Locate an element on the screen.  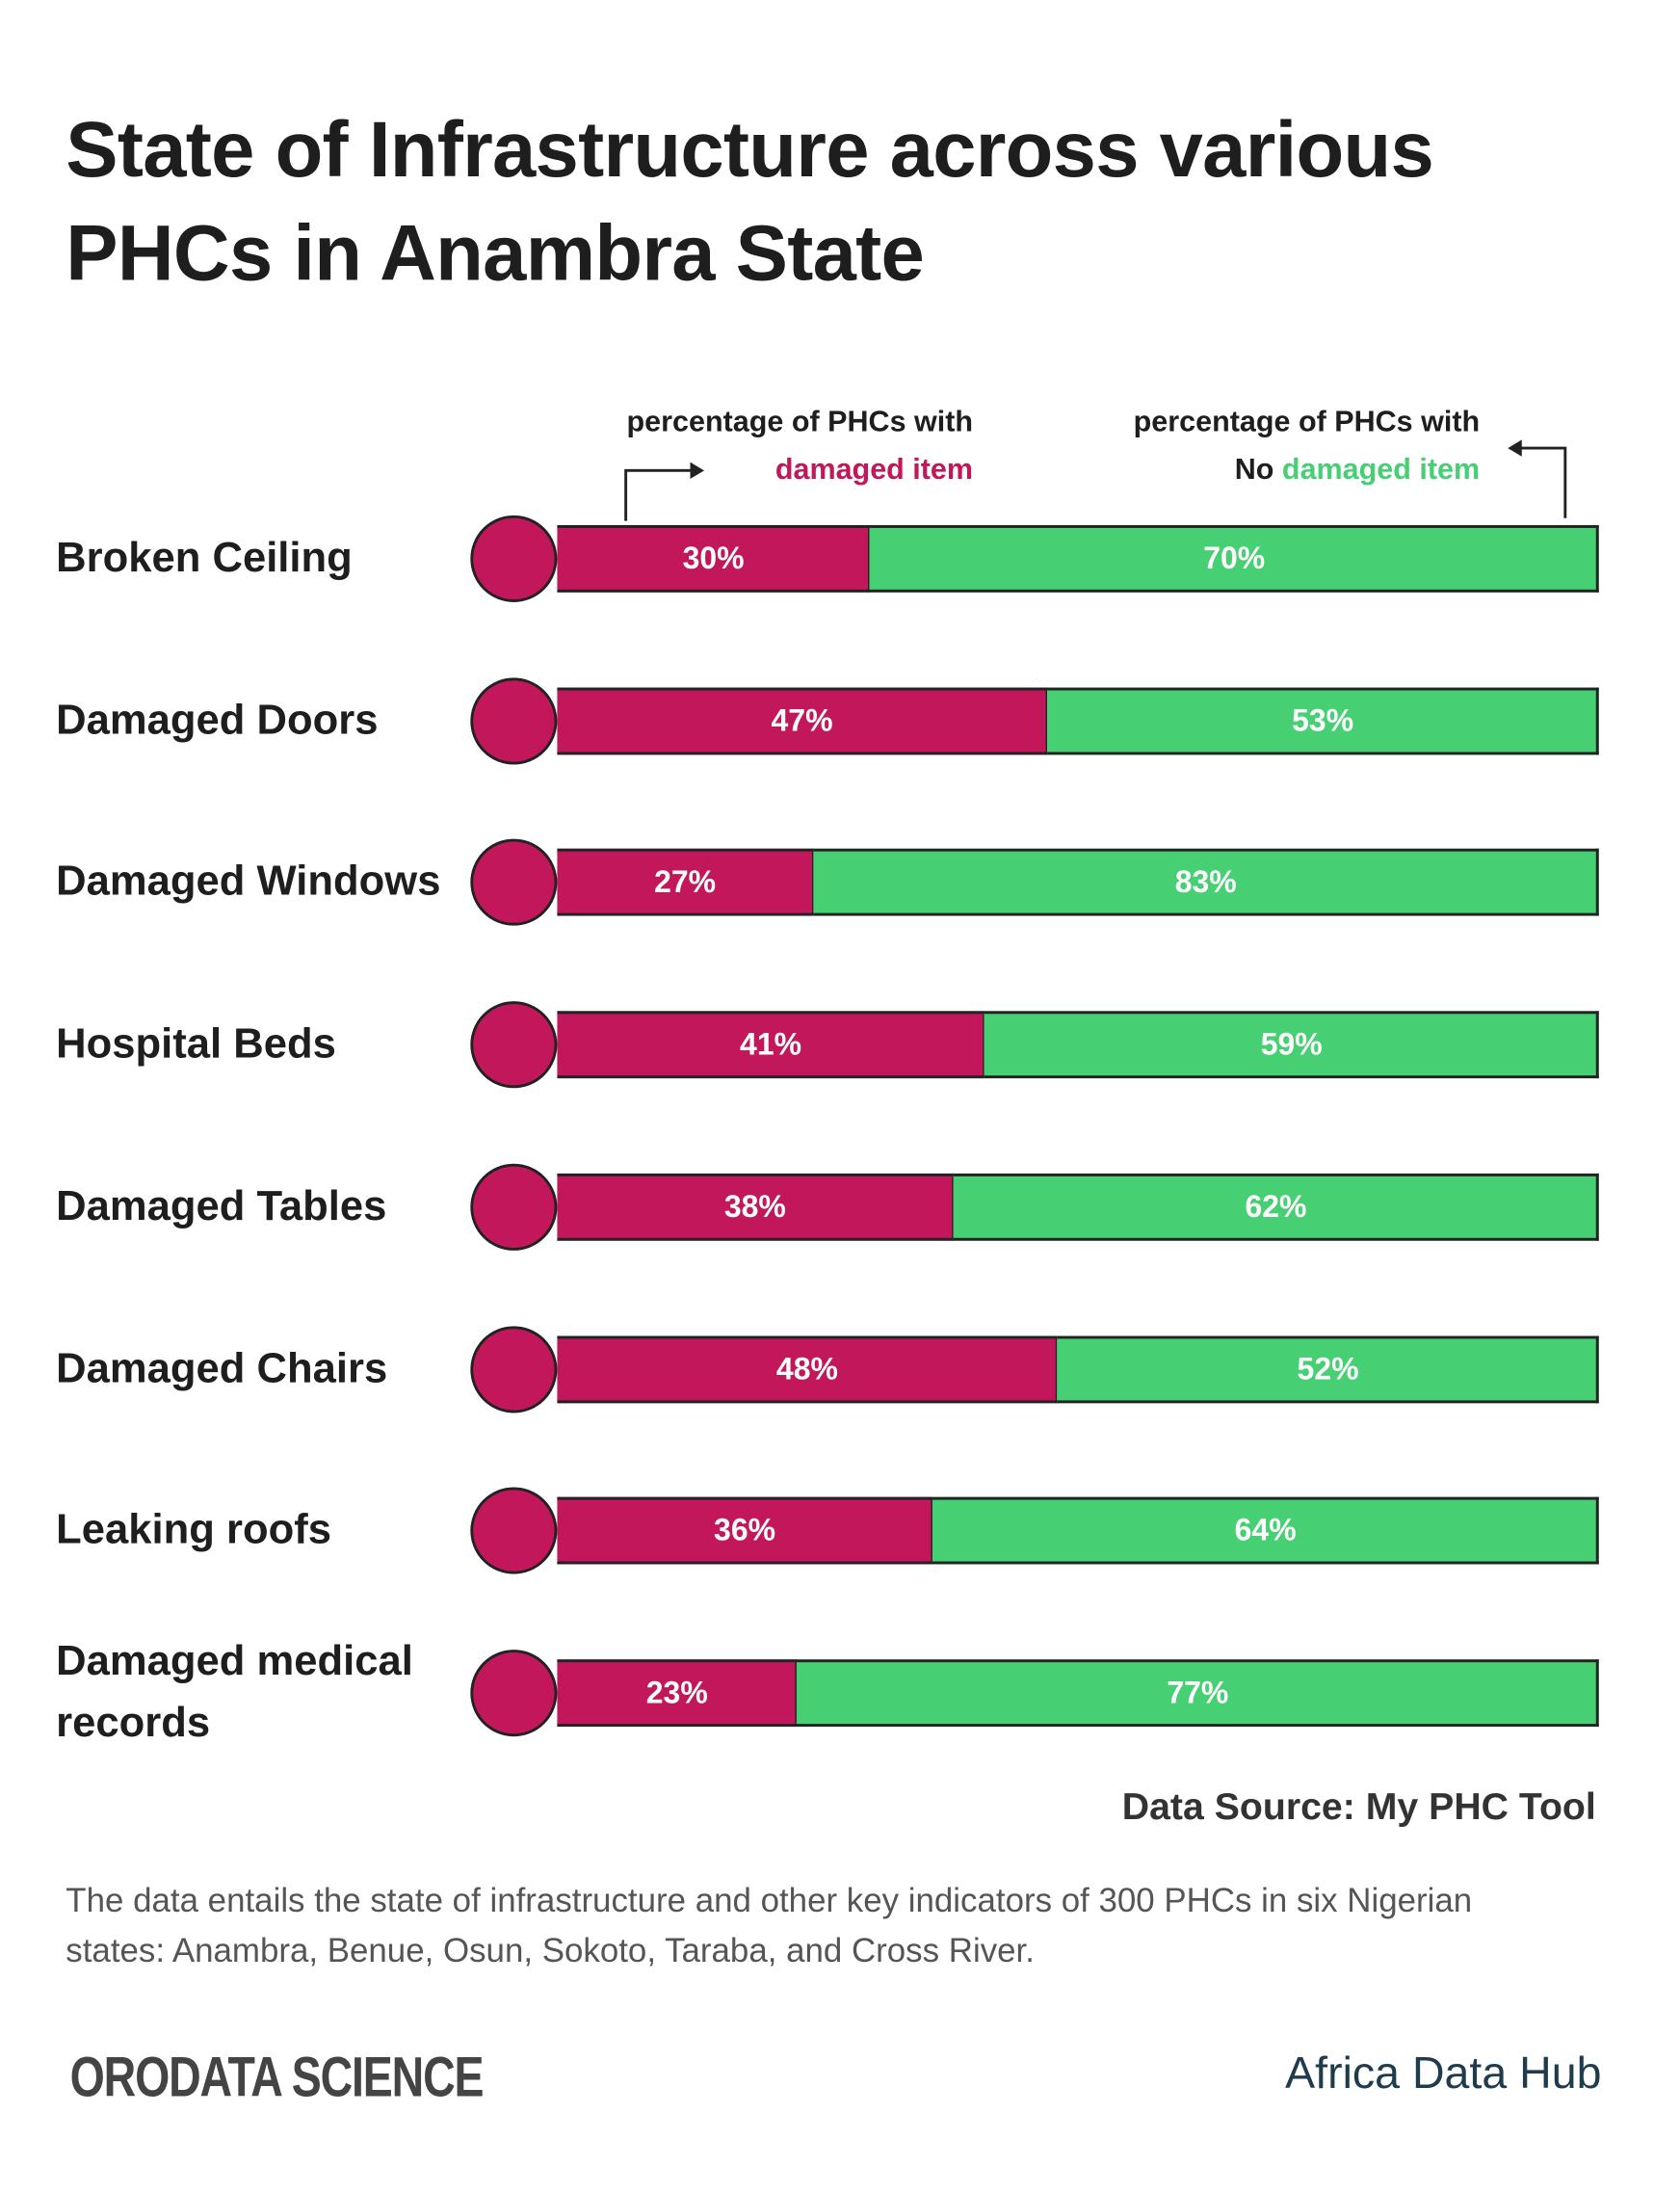
category-label: Damaged Doors is located at coordinates (218, 720).